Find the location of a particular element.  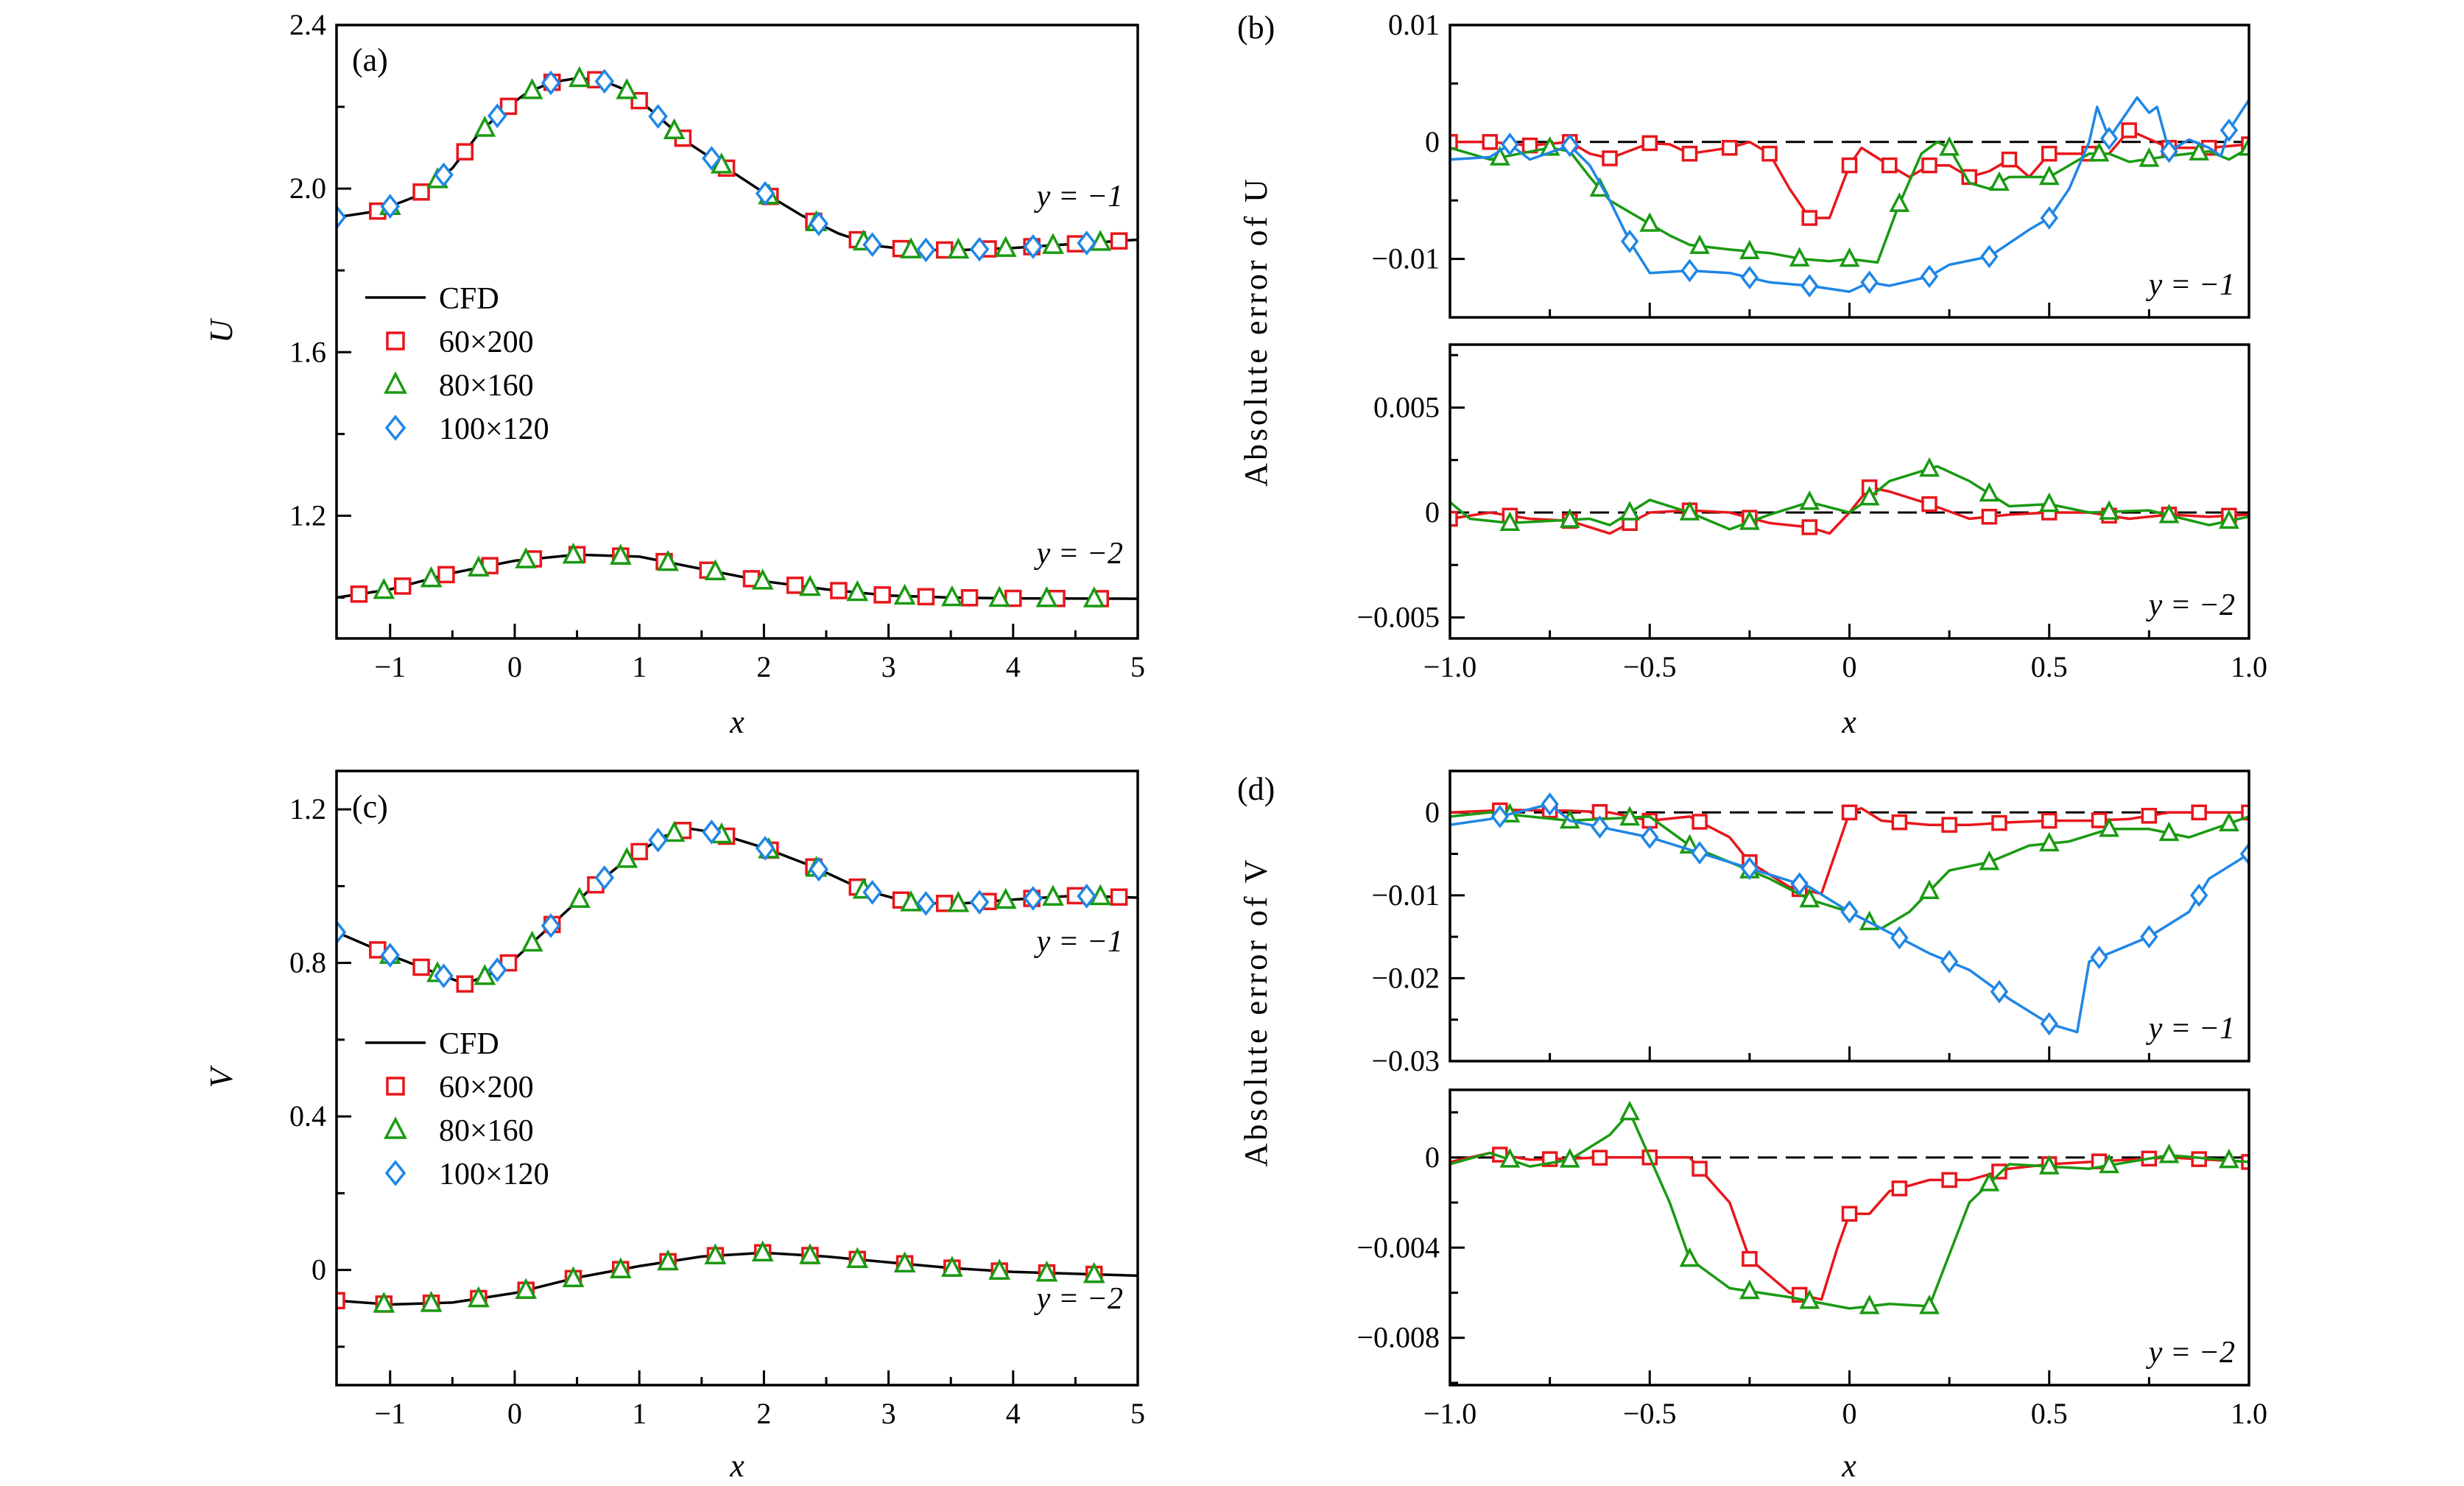

legend-label: 100×120 is located at coordinates (494, 429).